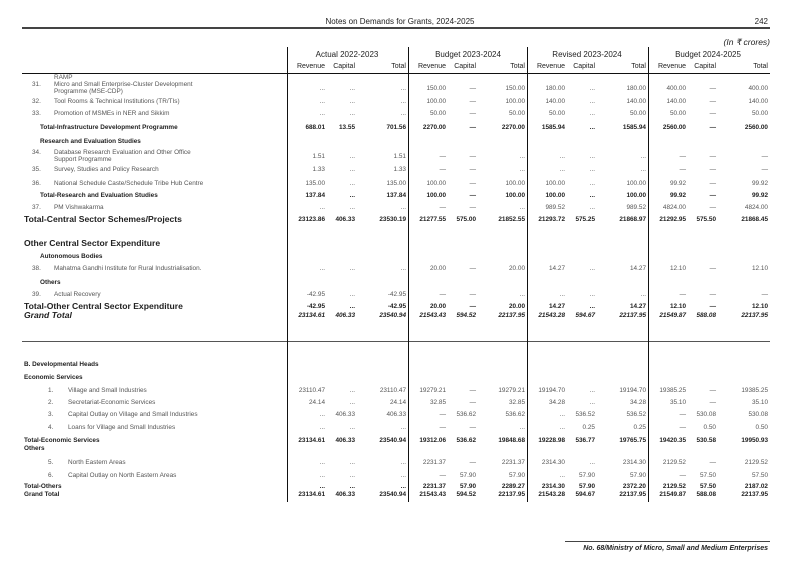 The height and width of the screenshot is (566, 800). What do you see at coordinates (515, 414) in the screenshot?
I see `cell-value: 536.62` at bounding box center [515, 414].